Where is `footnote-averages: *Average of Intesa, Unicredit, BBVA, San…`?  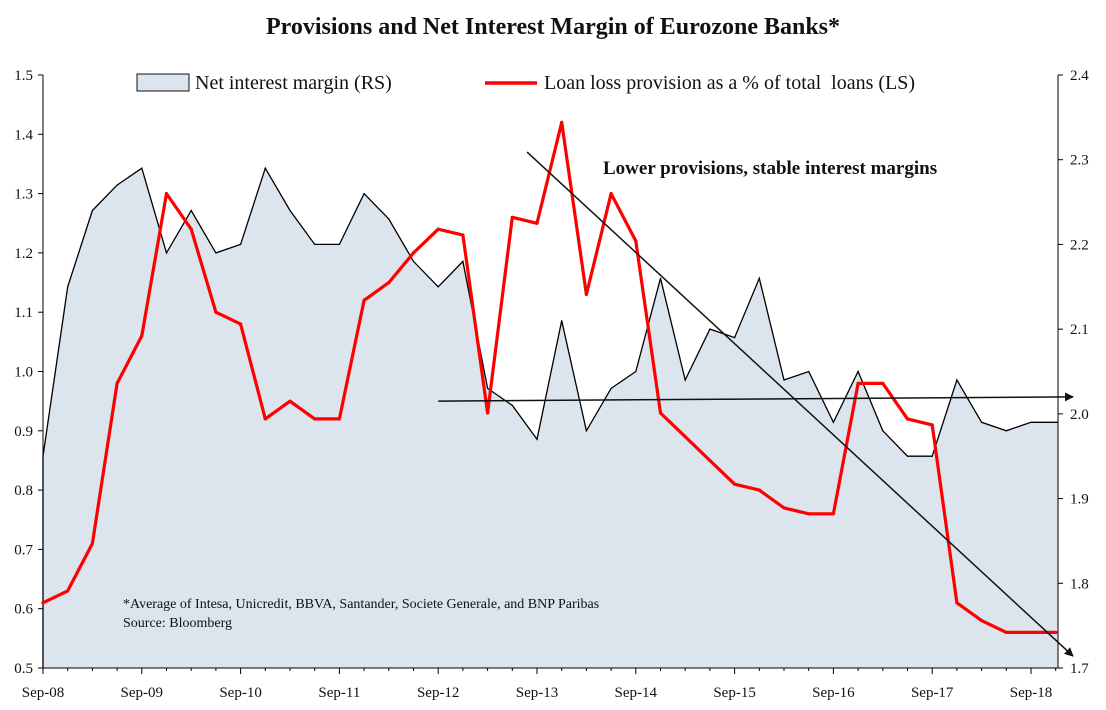 footnote-averages: *Average of Intesa, Unicredit, BBVA, San… is located at coordinates (361, 604).